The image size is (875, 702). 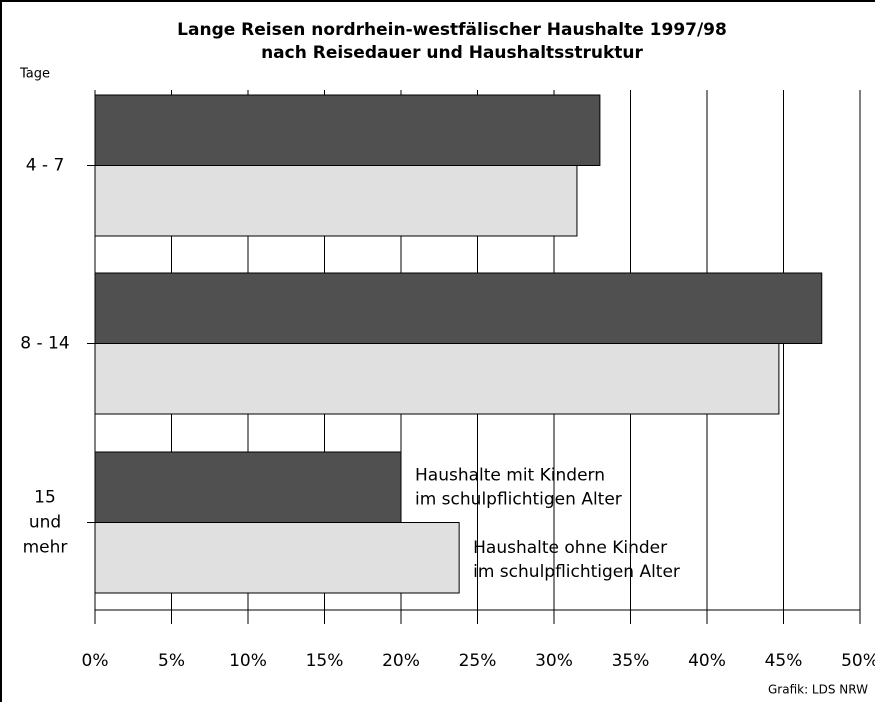 I want to click on y-tick-label: 4 - 7, so click(x=45, y=166).